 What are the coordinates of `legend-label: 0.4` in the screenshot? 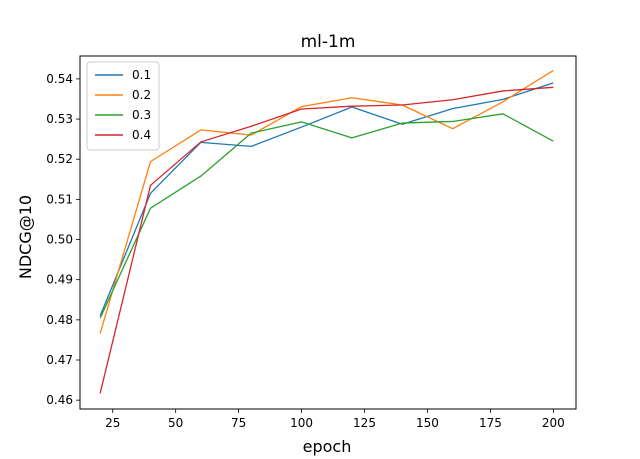 It's located at (141, 135).